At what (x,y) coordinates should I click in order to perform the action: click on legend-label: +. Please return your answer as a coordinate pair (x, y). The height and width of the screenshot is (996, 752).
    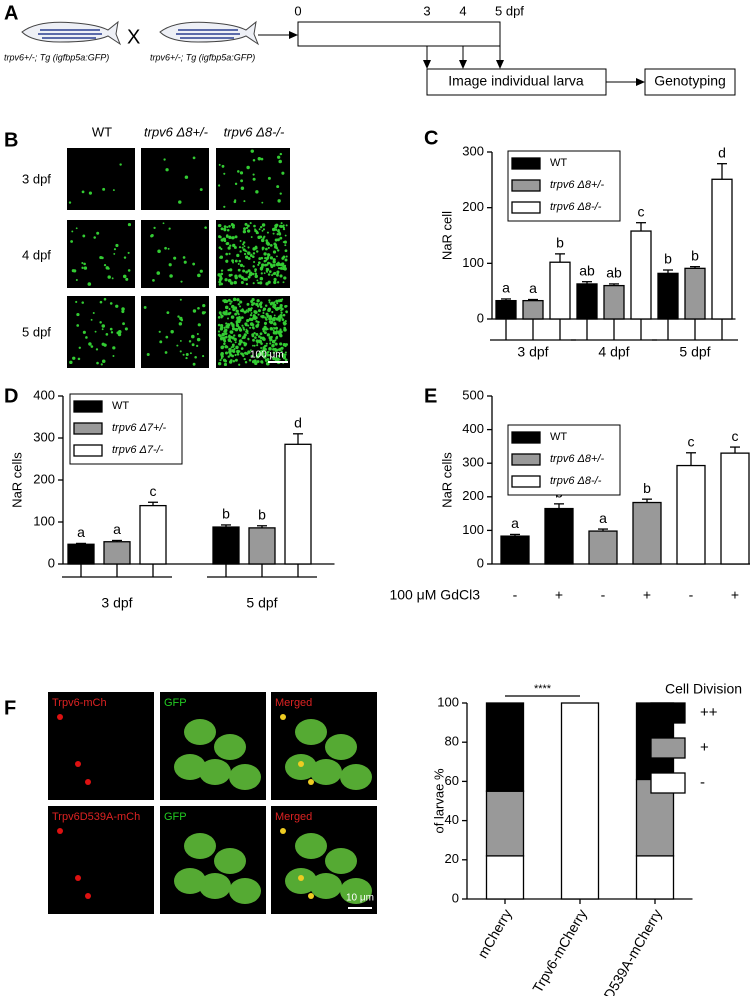
    Looking at the image, I should click on (704, 747).